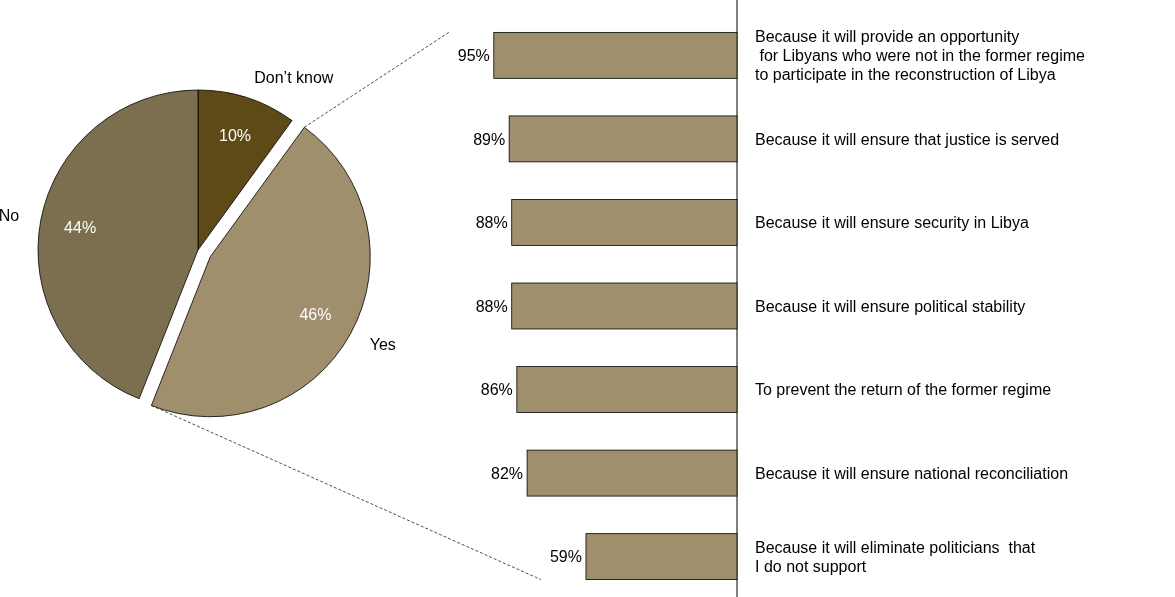 This screenshot has width=1175, height=597. I want to click on data-label: 86%, so click(496, 390).